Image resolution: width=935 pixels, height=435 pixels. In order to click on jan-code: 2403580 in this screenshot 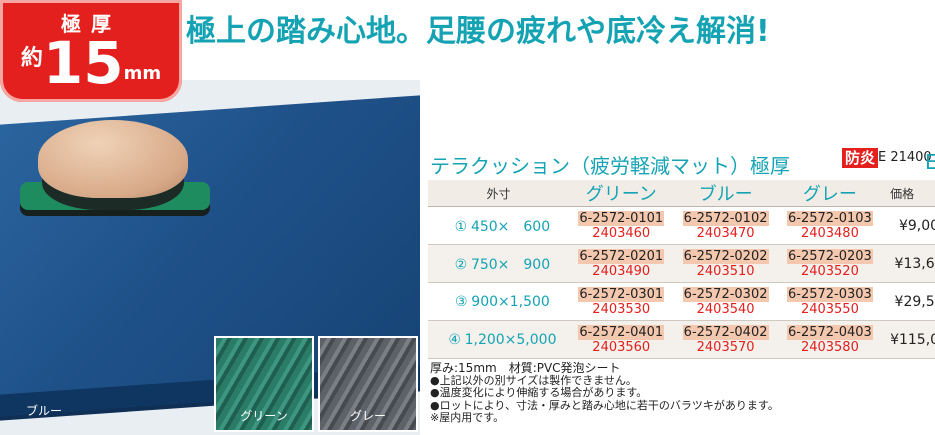, I will do `click(829, 347)`.